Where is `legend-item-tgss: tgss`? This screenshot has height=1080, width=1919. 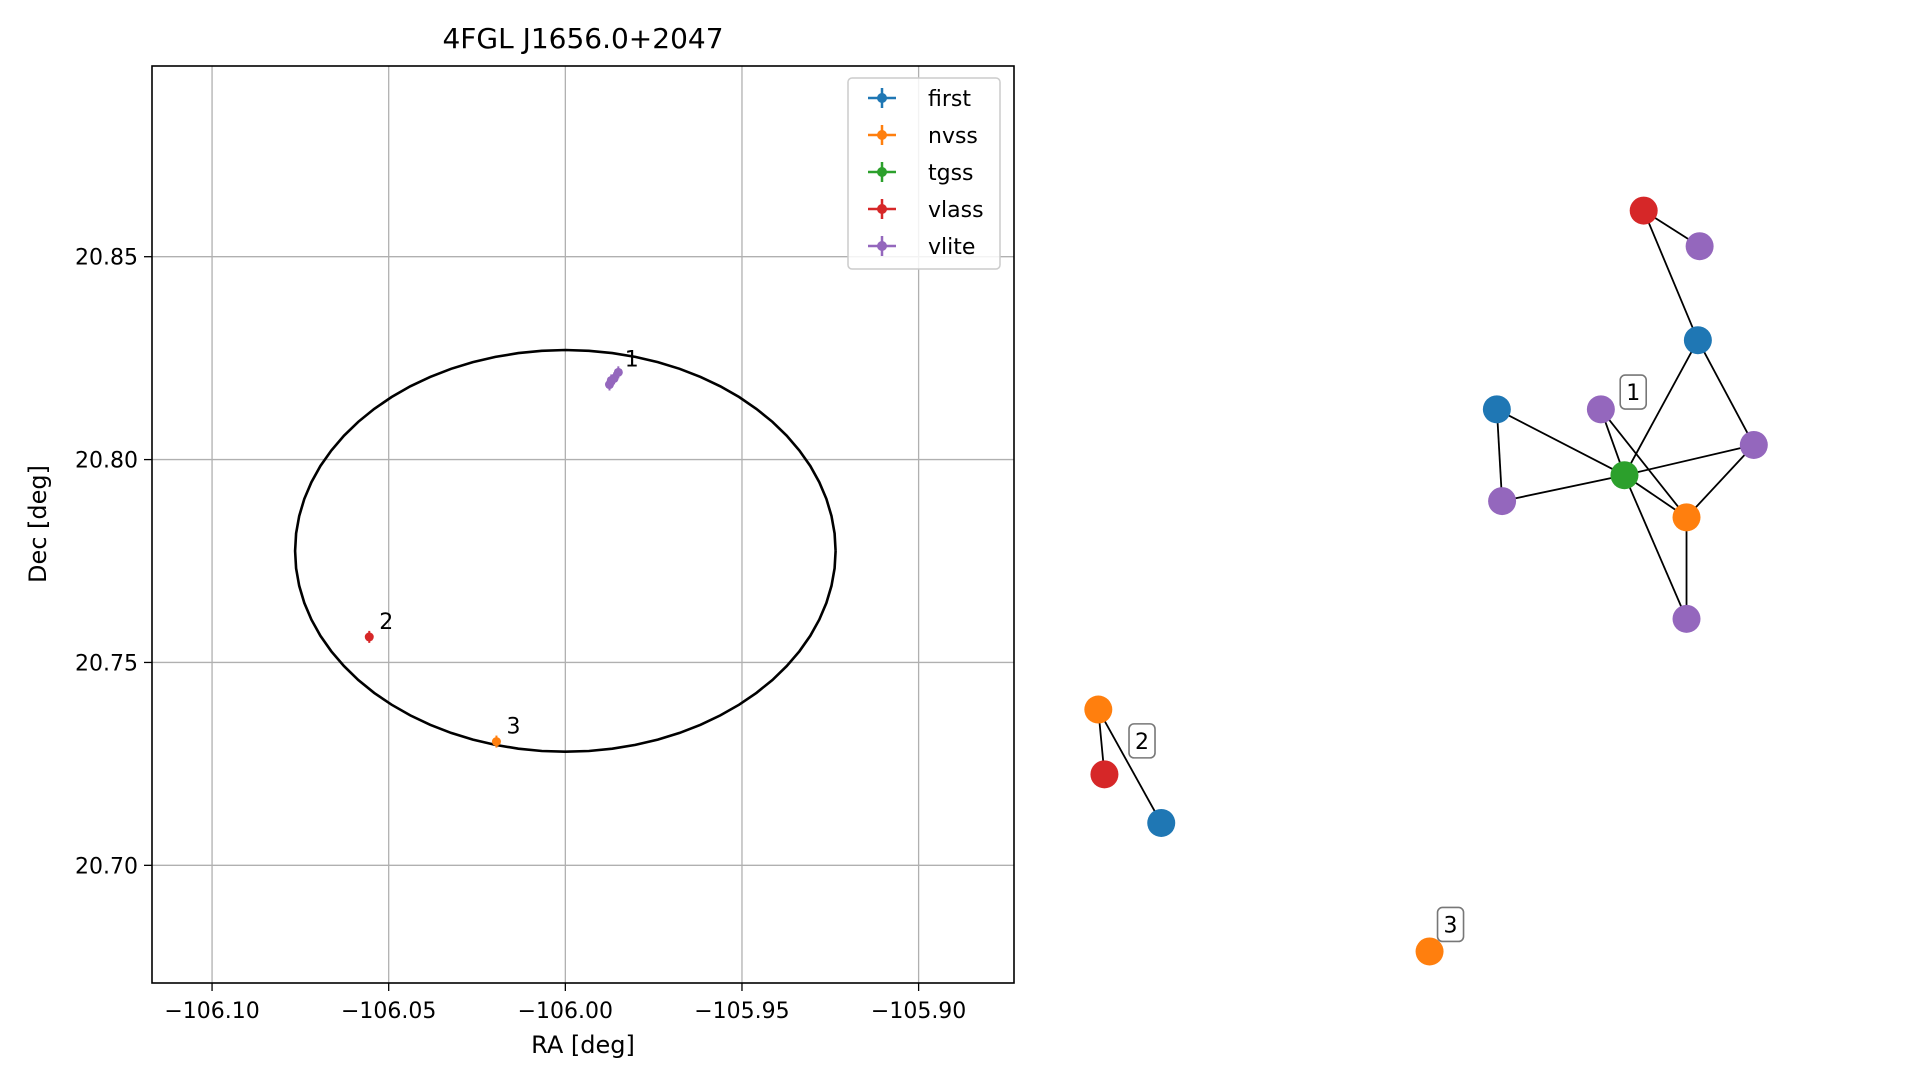 legend-item-tgss: tgss is located at coordinates (921, 173).